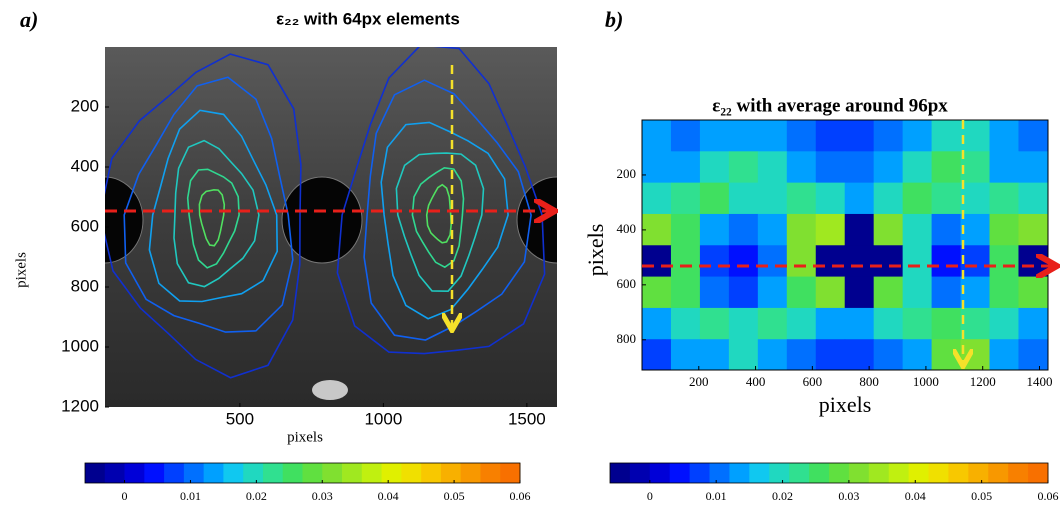  What do you see at coordinates (21, 270) in the screenshot?
I see `y-axis-label: pixels` at bounding box center [21, 270].